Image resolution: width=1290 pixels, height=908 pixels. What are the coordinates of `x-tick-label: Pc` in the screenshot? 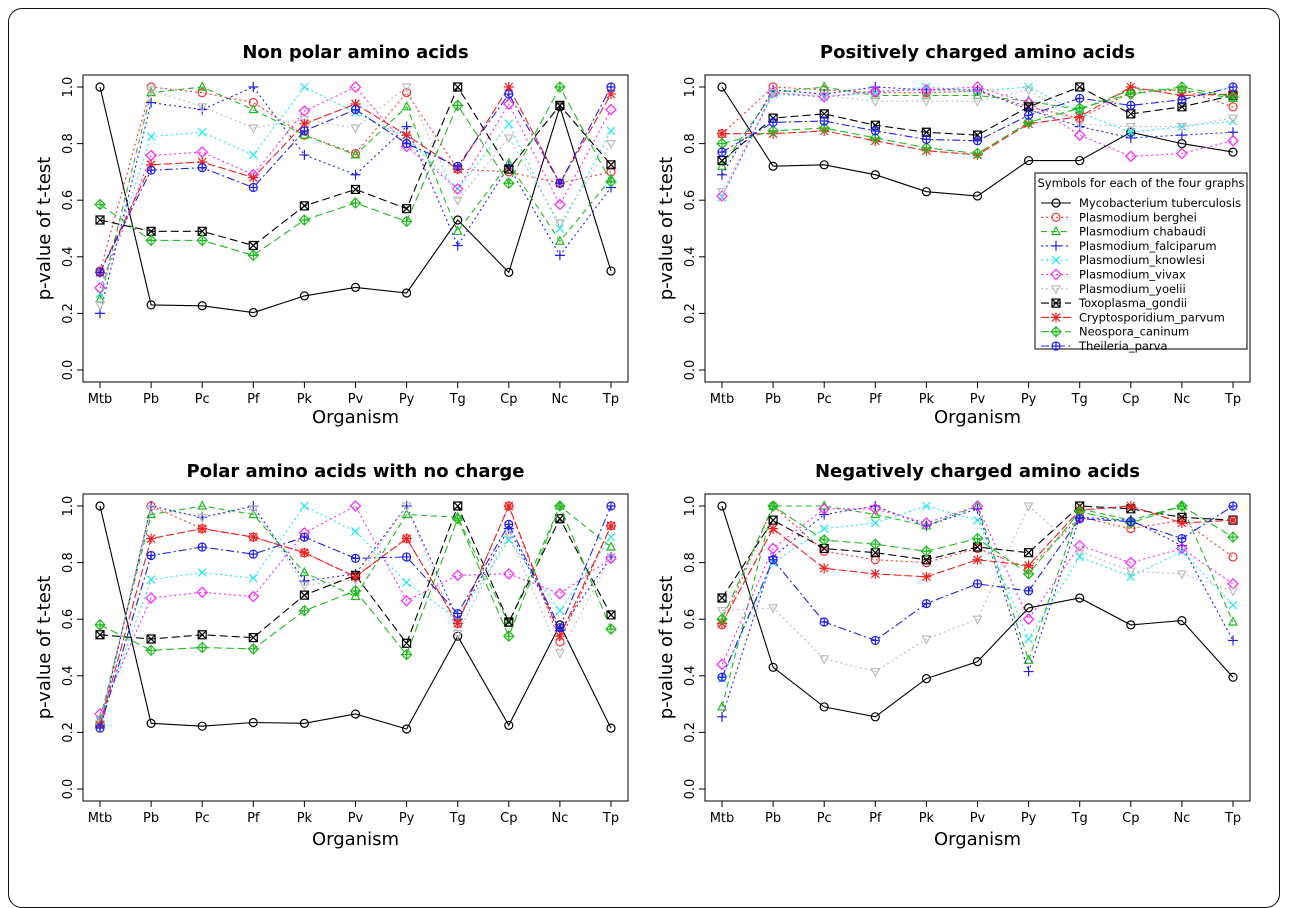 It's located at (202, 818).